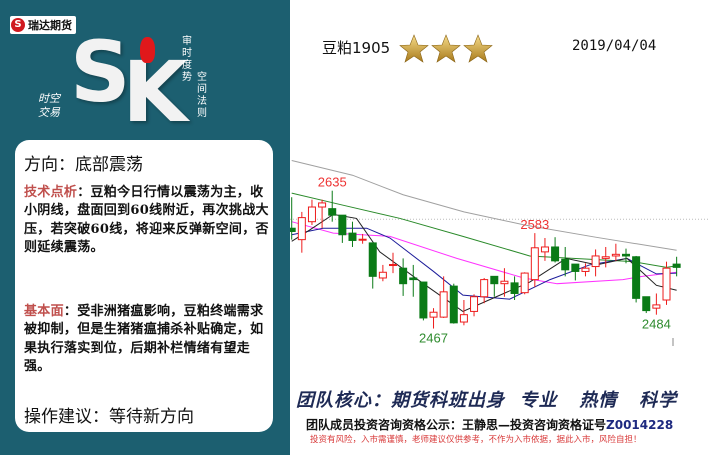  I want to click on report-date: 2019/04/04, so click(614, 46).